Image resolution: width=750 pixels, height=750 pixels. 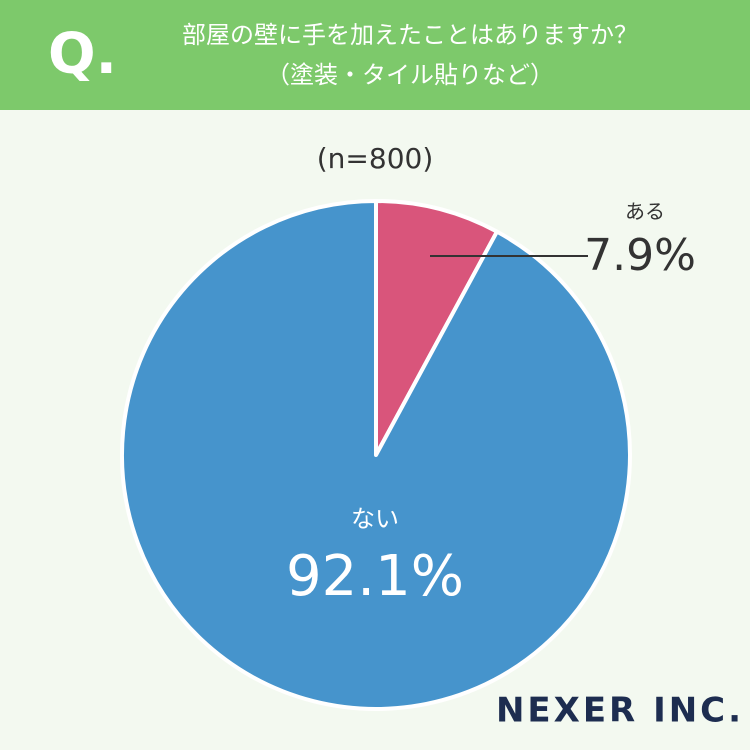 I want to click on logo: NEXER INC., so click(x=620, y=711).